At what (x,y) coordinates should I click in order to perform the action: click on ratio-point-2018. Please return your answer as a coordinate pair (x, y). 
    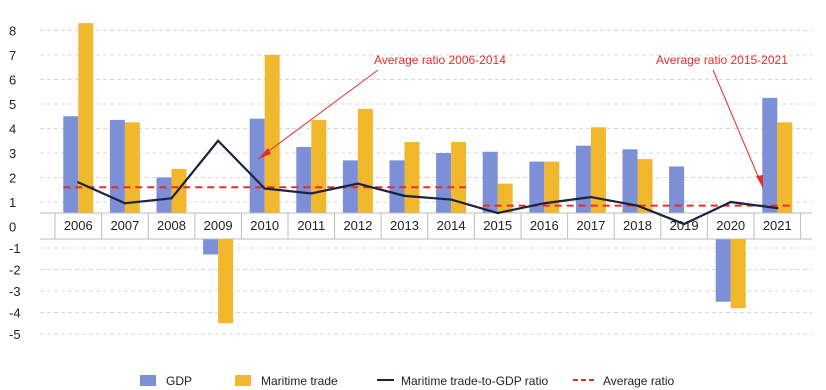
    Looking at the image, I should click on (637, 205).